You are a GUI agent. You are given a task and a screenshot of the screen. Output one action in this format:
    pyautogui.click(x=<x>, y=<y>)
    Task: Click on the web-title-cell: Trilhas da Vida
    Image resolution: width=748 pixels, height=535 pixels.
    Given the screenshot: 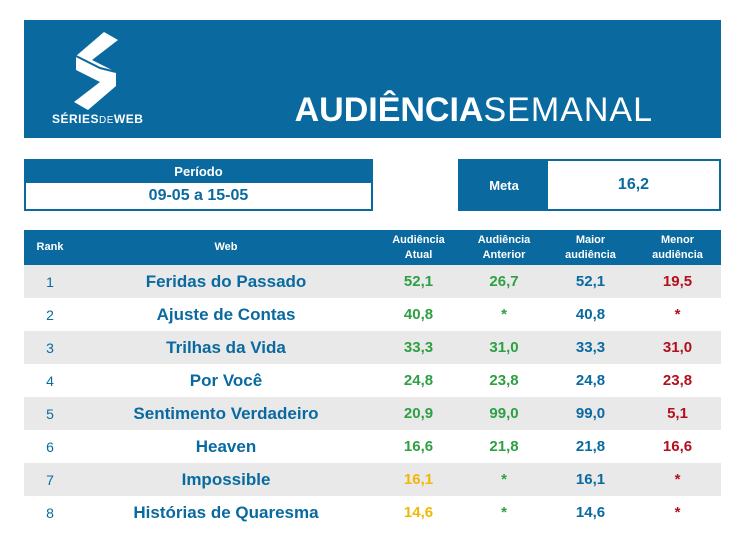 What is the action you would take?
    pyautogui.click(x=226, y=347)
    